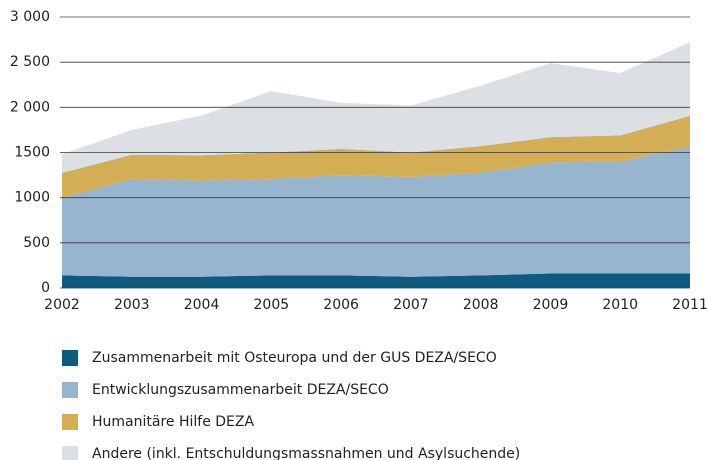 The height and width of the screenshot is (460, 707). Describe the element at coordinates (32, 198) in the screenshot. I see `y-tick-label: 1000` at that location.